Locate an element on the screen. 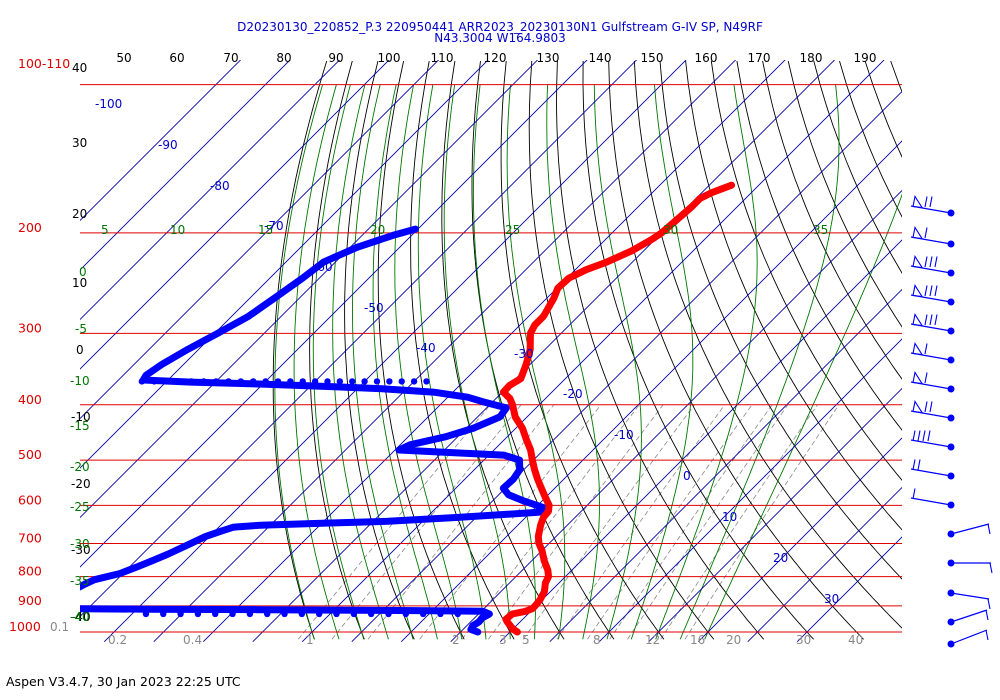  height-label: 20 is located at coordinates (79, 214).